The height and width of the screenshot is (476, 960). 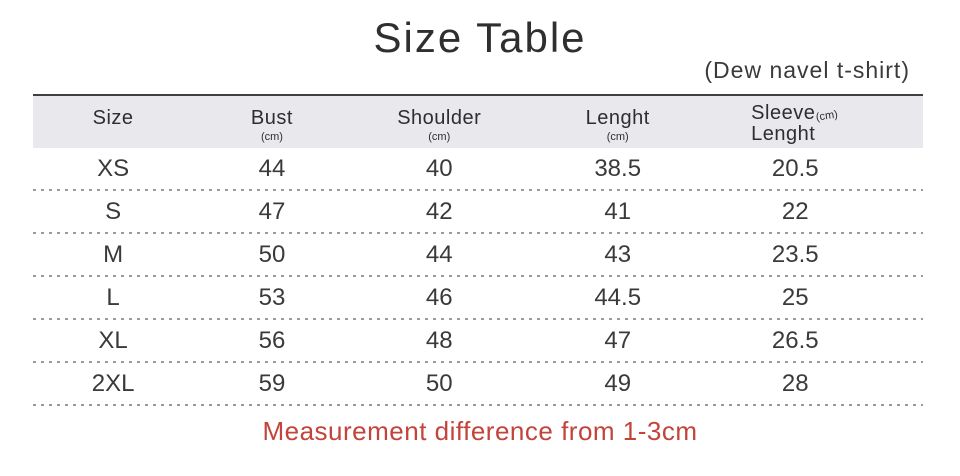 What do you see at coordinates (439, 297) in the screenshot?
I see `cell-shoulder: 46` at bounding box center [439, 297].